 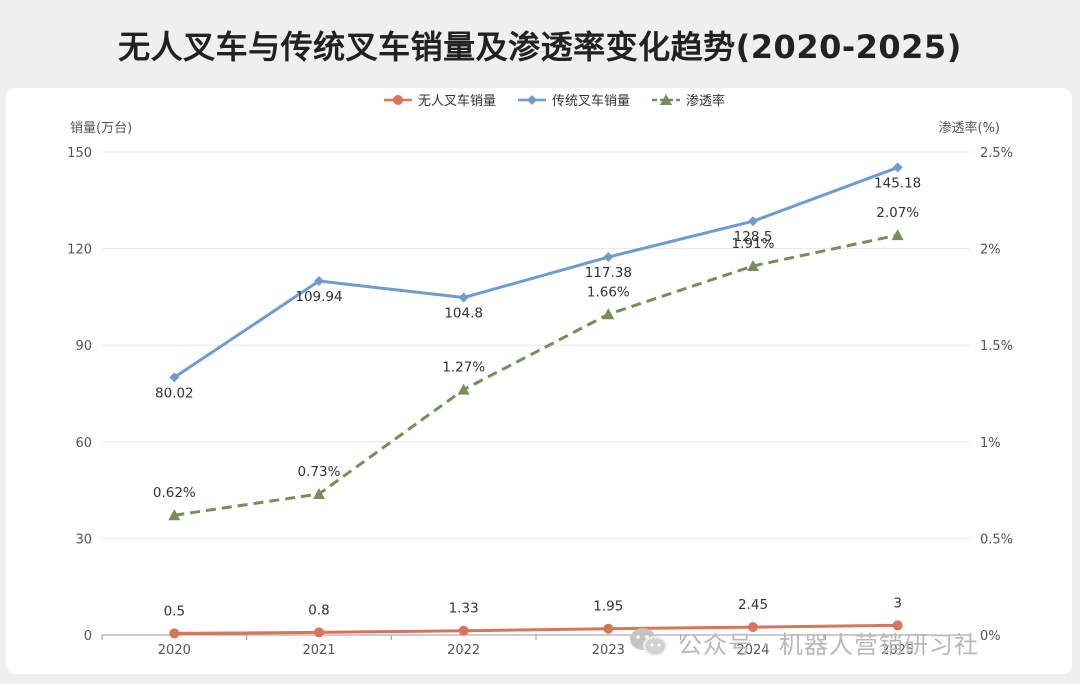 I want to click on data-label-2: 1.66%, so click(x=608, y=292).